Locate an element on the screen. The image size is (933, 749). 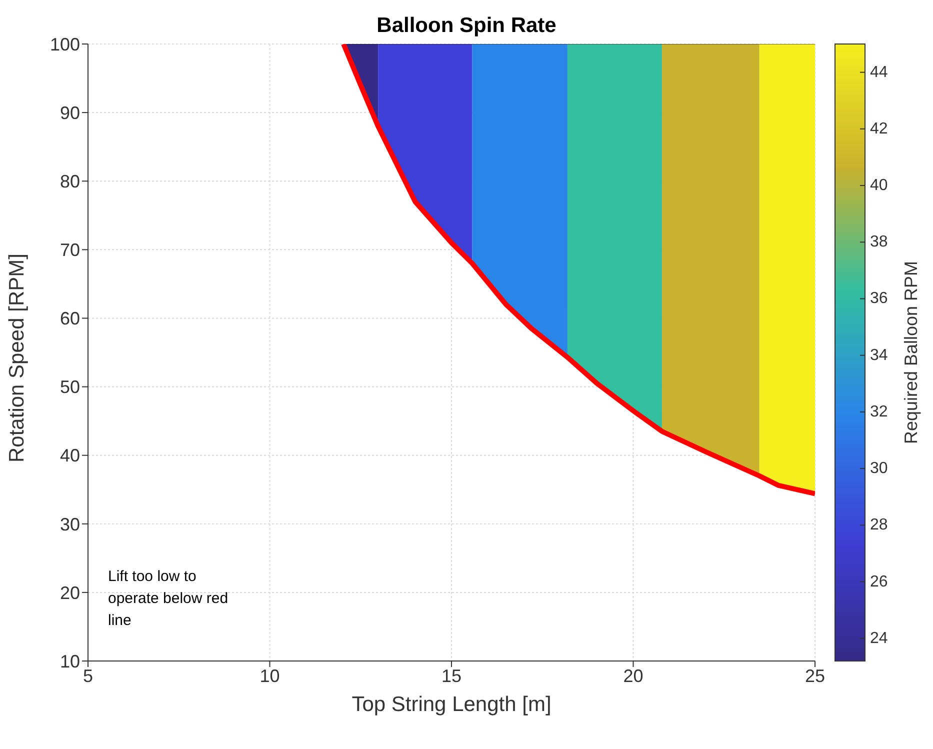
color-bar-label: 24 is located at coordinates (879, 638).